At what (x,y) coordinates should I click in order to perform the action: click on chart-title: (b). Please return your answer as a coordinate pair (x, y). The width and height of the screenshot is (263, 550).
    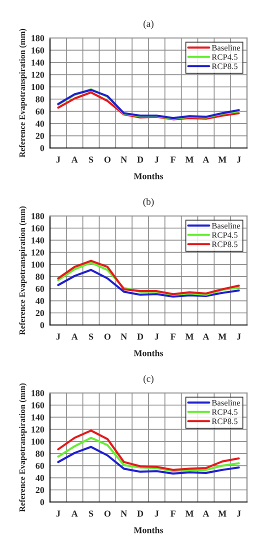
    Looking at the image, I should click on (148, 202).